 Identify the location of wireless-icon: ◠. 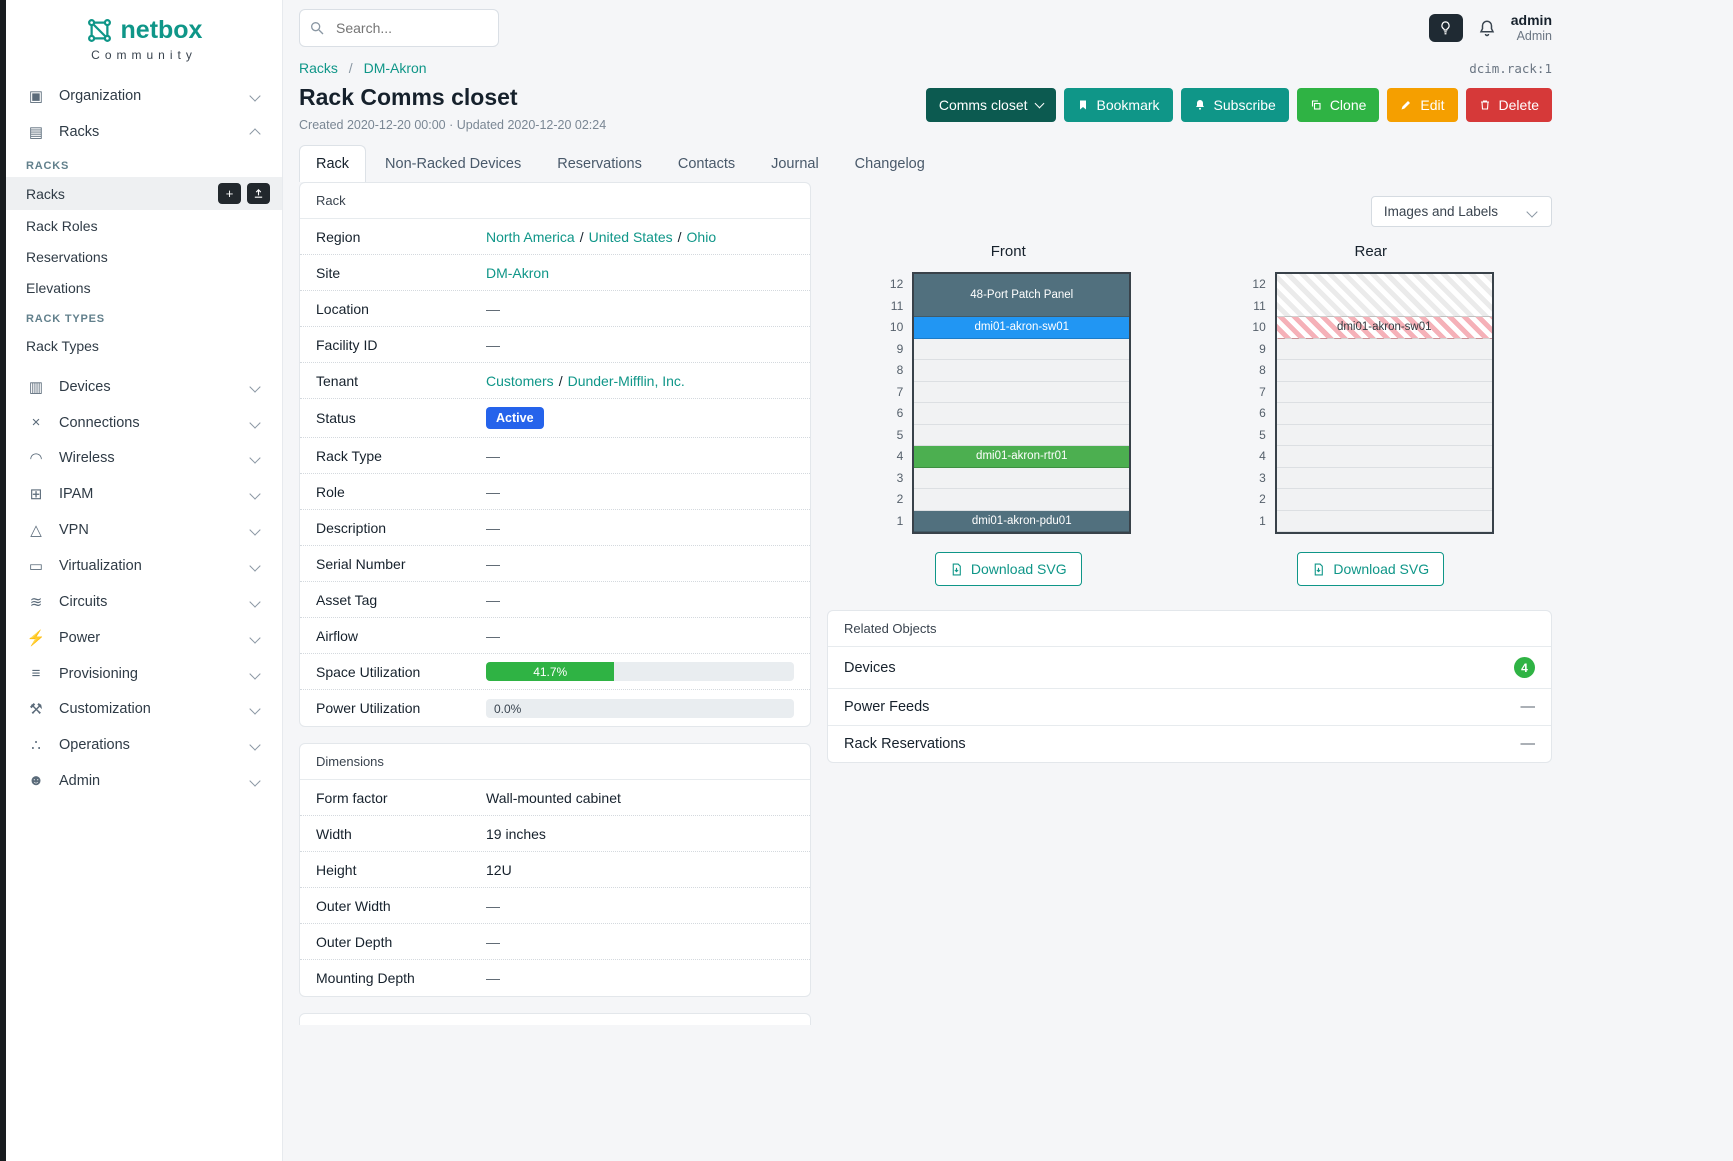
(36, 458).